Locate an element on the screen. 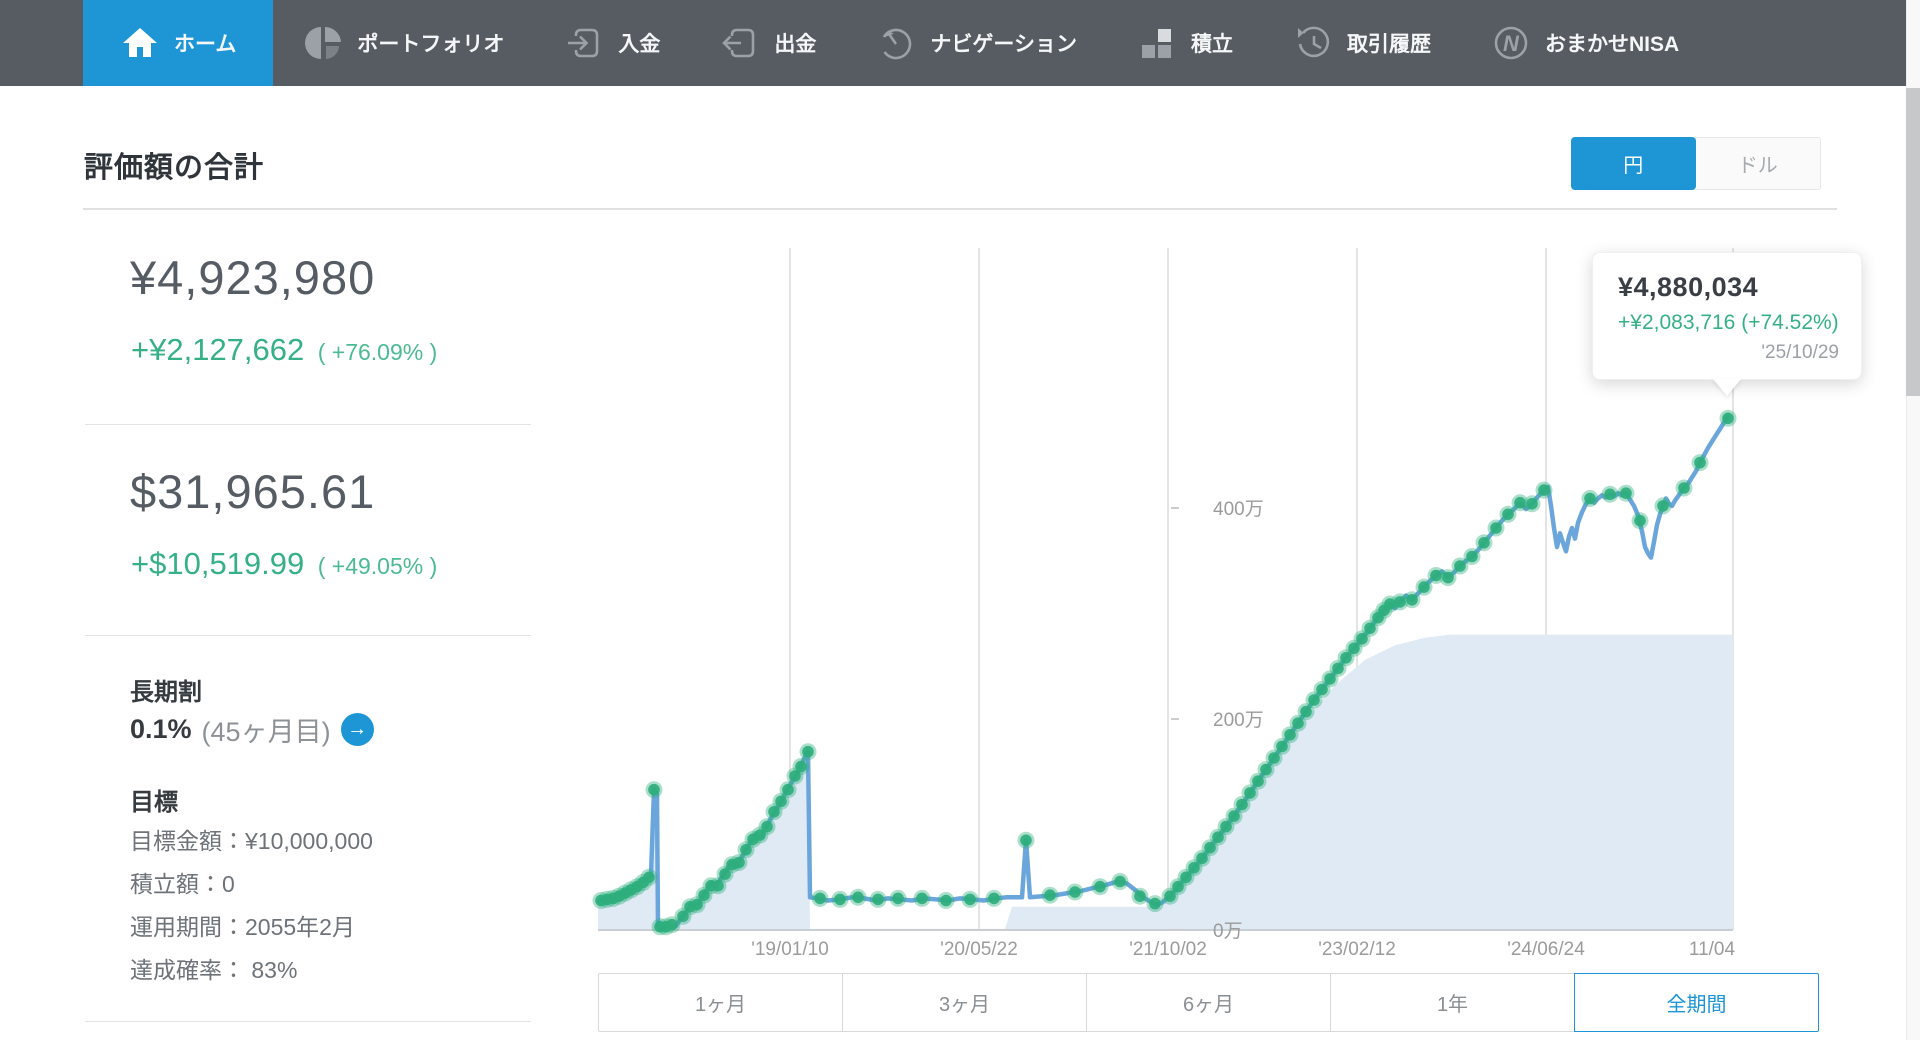  nav-item-withdraw: 出金 is located at coordinates (768, 43).